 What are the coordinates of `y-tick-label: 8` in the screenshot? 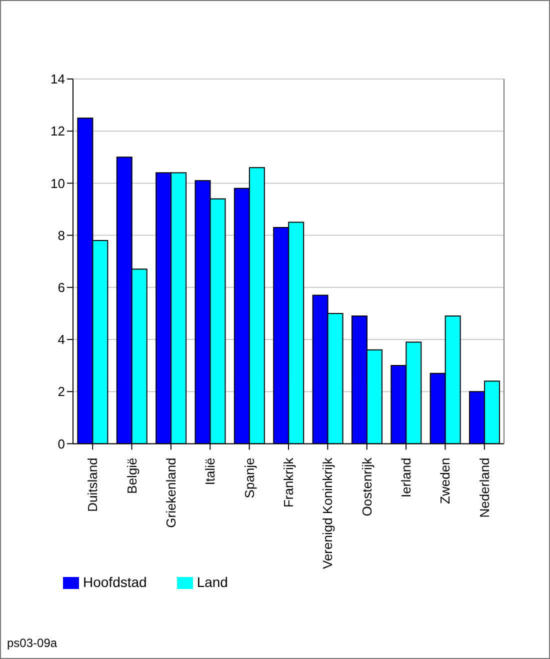 It's located at (61, 235).